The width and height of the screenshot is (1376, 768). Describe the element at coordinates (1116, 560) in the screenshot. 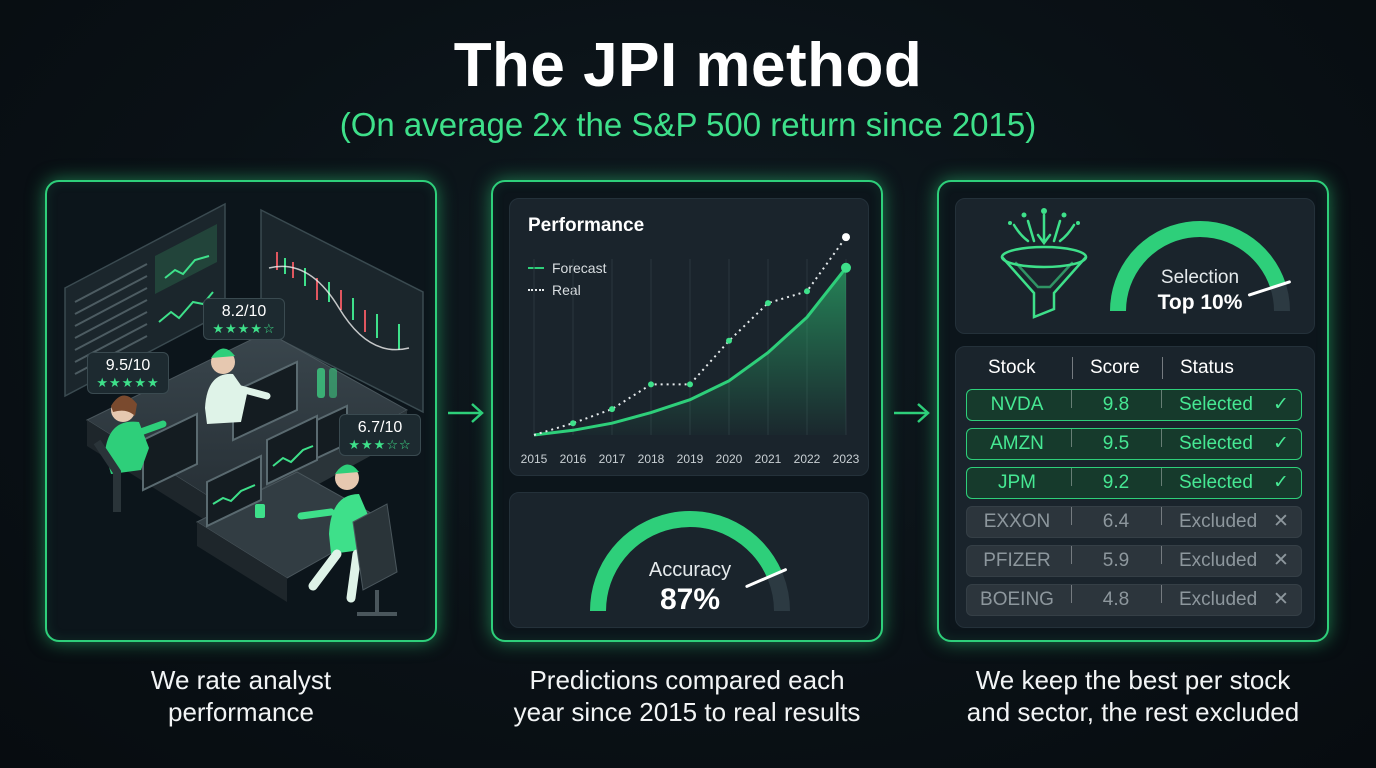

I see `cell-score: 5.9` at that location.